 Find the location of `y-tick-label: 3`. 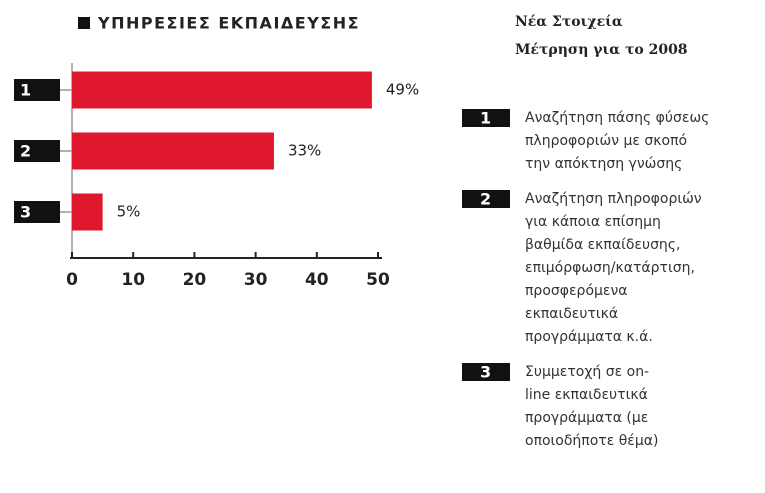

y-tick-label: 3 is located at coordinates (25, 212).